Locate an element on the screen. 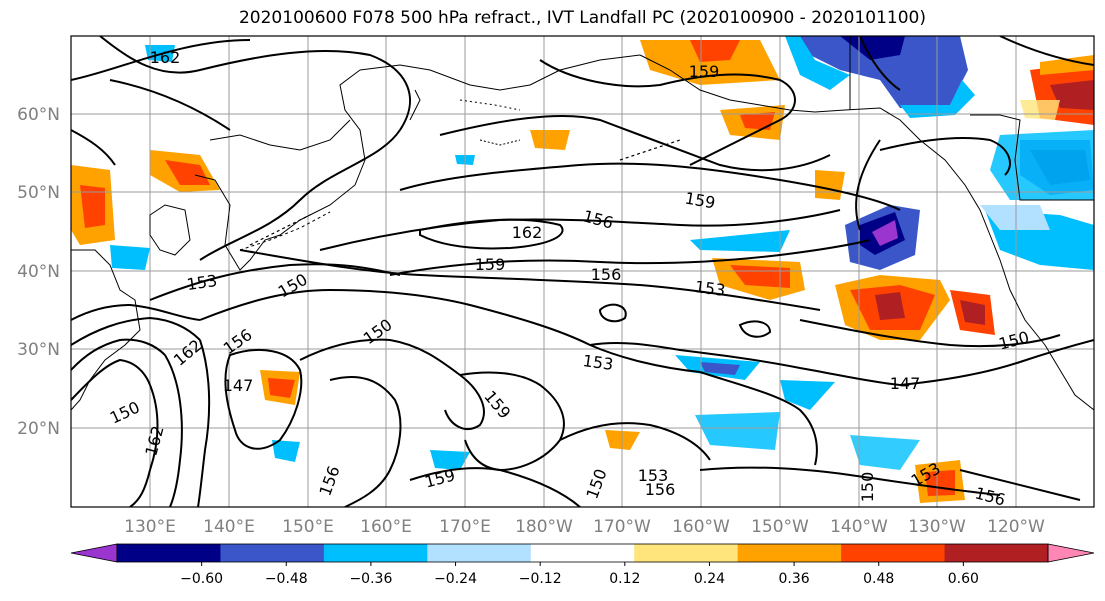 Image resolution: width=1105 pixels, height=601 pixels. colorbar-tick-label: 0.60 is located at coordinates (963, 579).